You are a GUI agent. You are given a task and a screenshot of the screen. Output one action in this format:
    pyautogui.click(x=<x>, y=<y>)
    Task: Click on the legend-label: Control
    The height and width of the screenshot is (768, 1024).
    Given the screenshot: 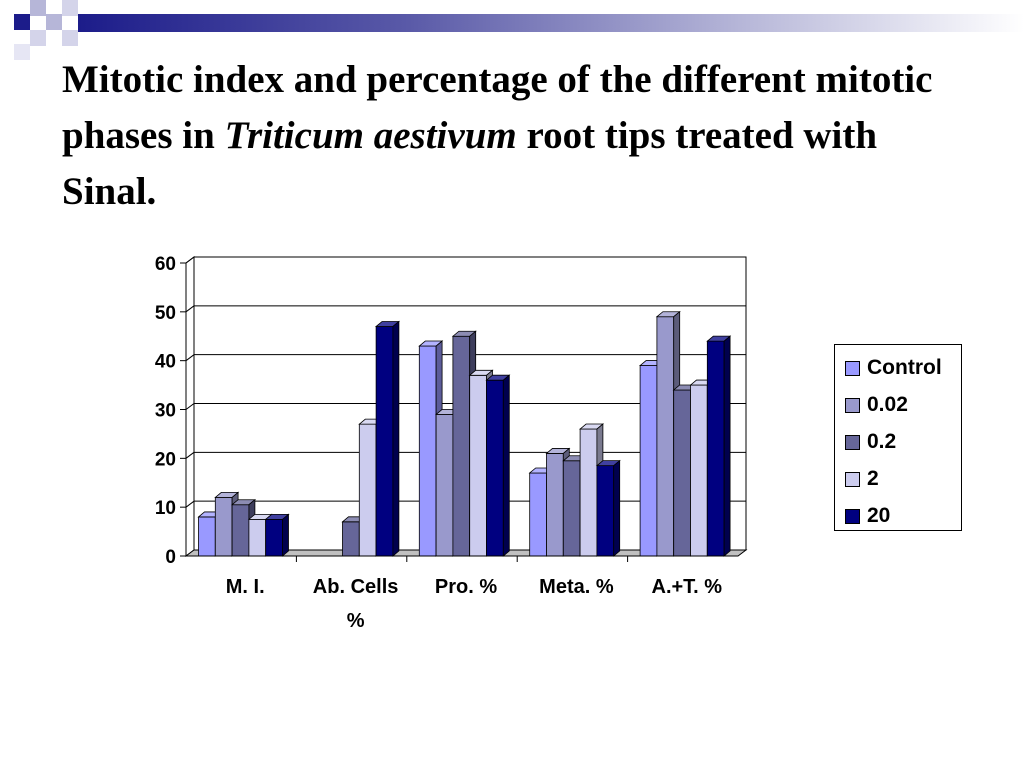 What is the action you would take?
    pyautogui.click(x=904, y=367)
    